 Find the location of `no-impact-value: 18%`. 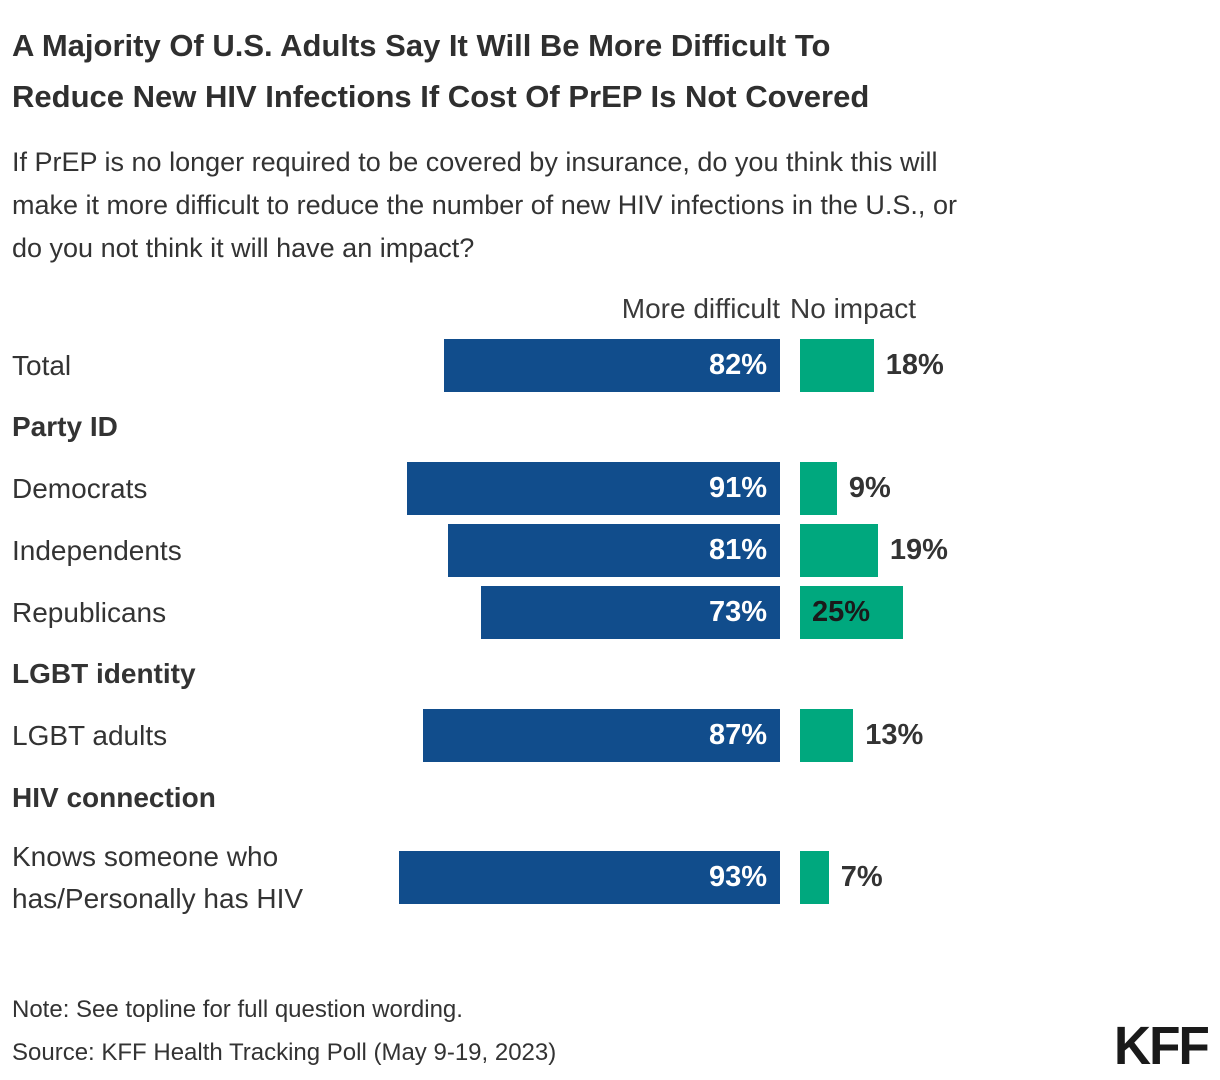

no-impact-value: 18% is located at coordinates (914, 365).